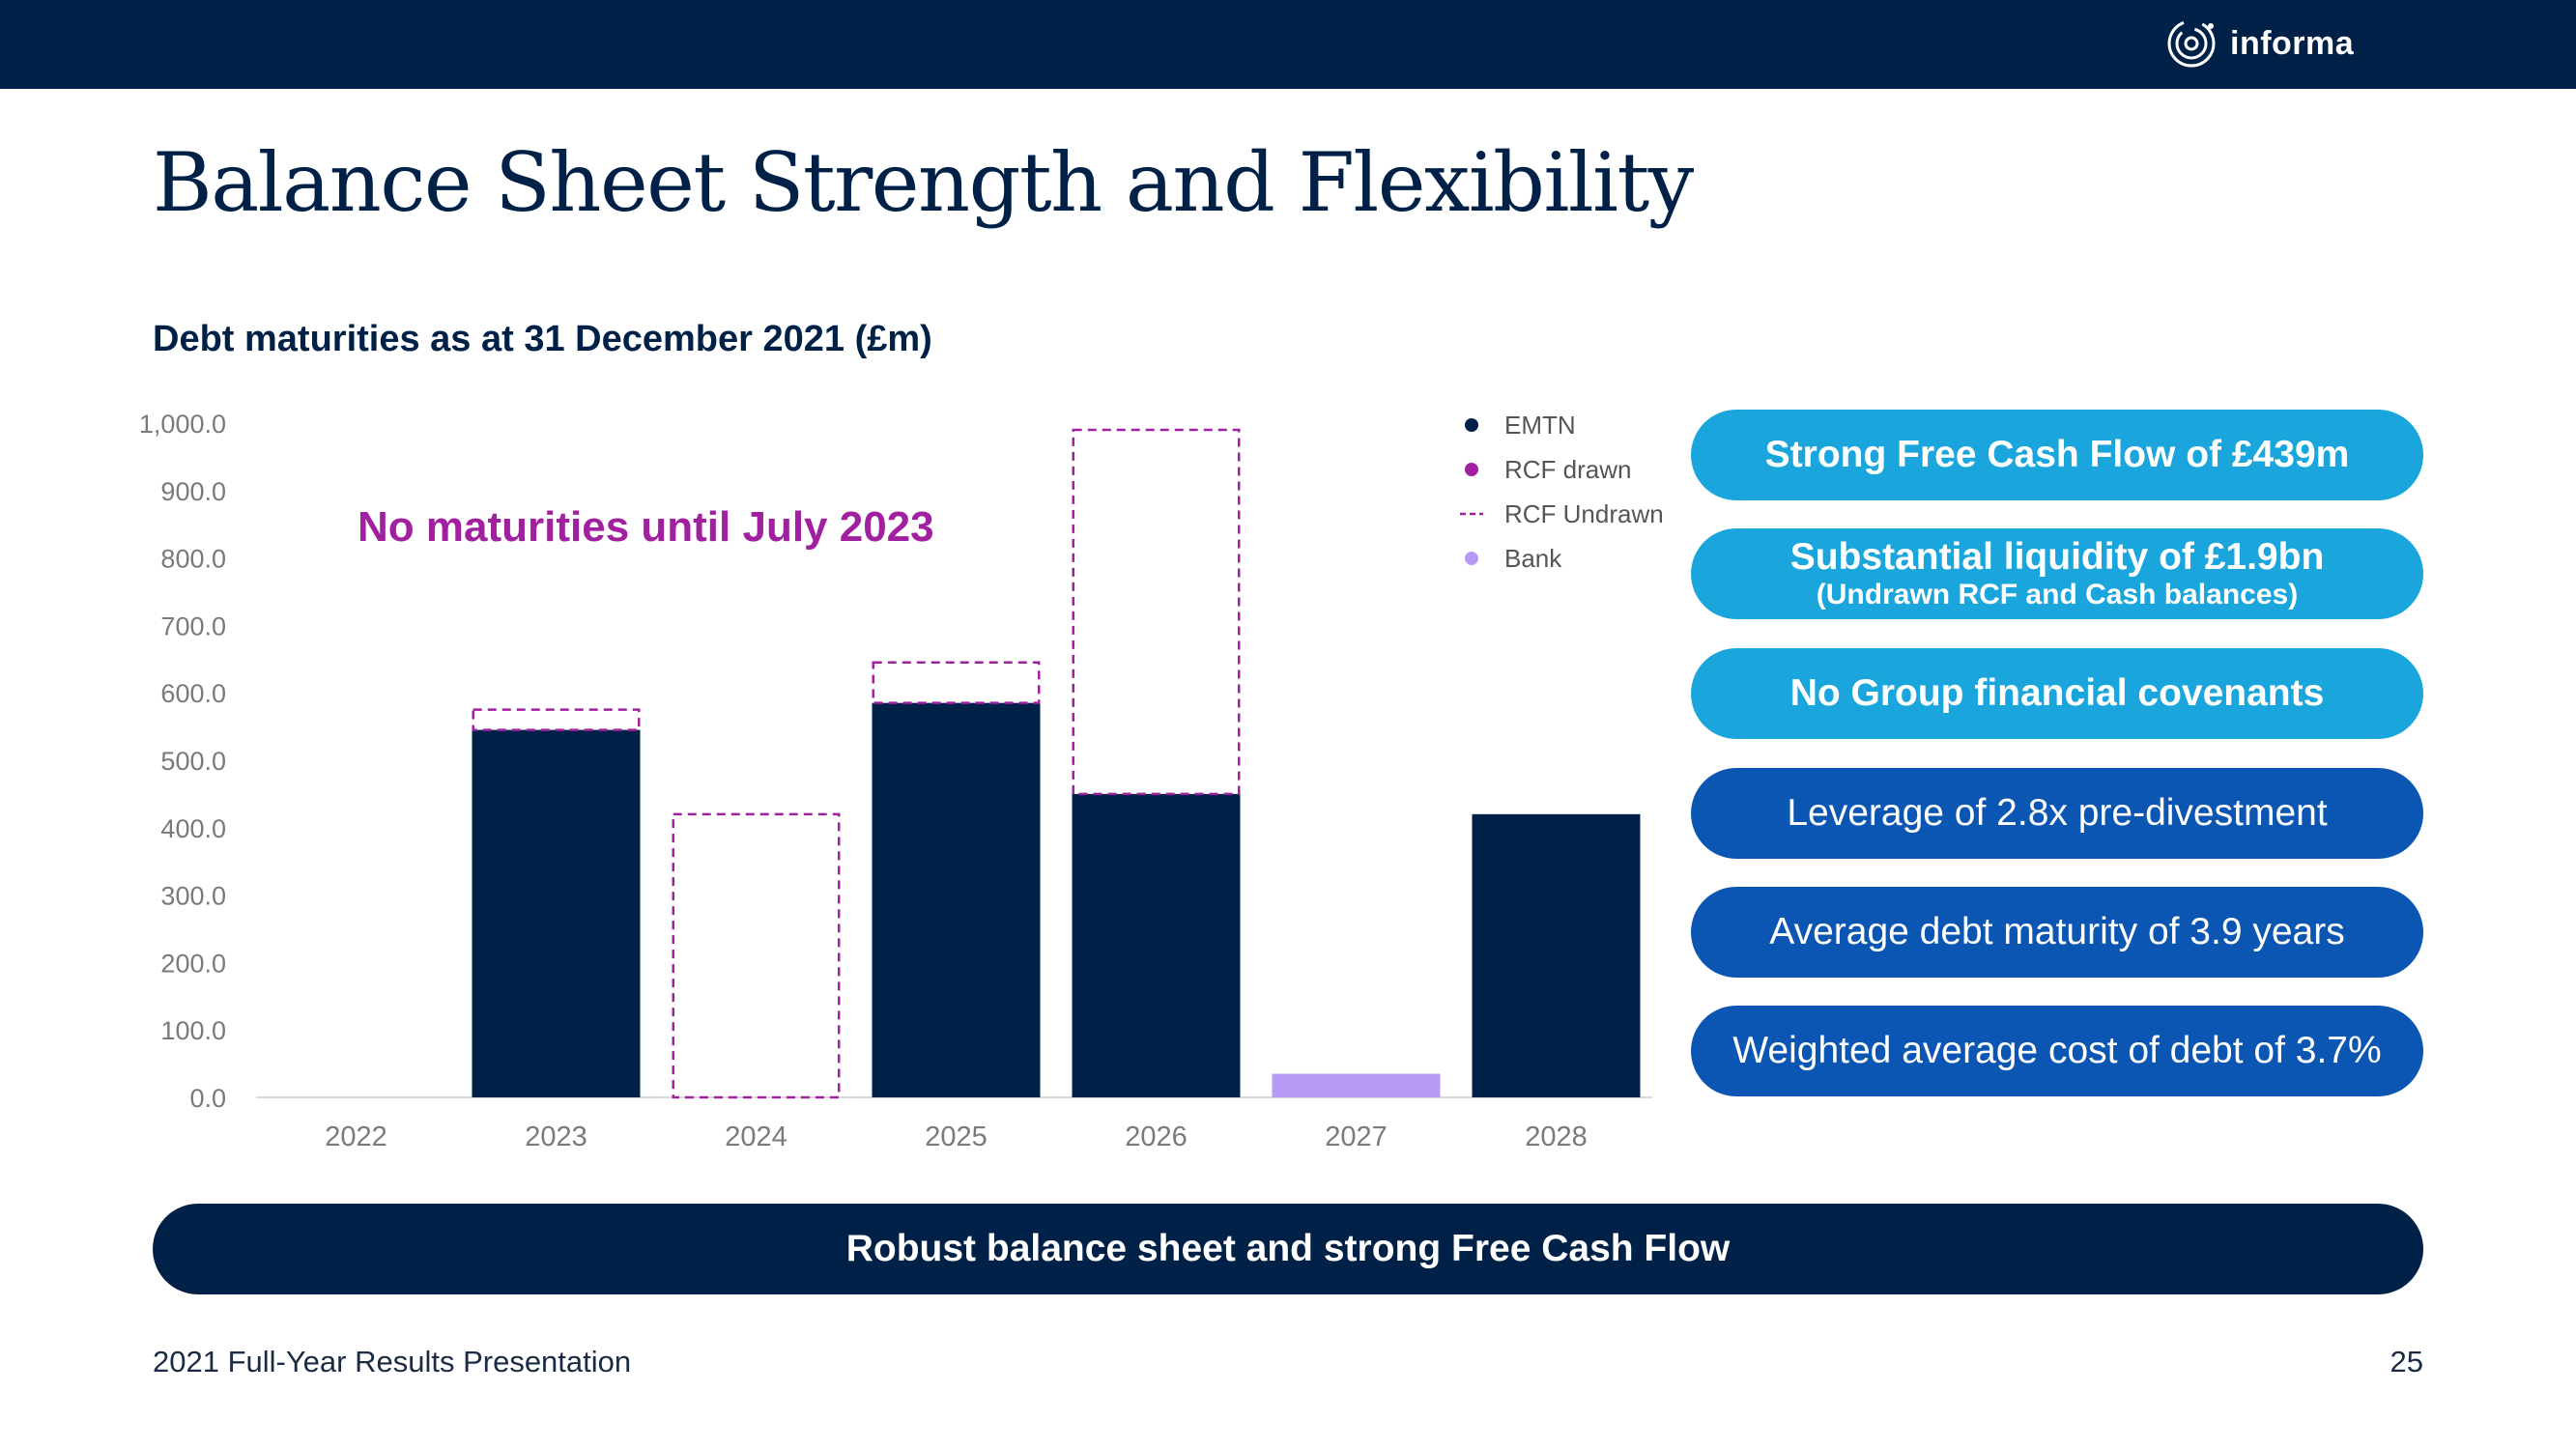  Describe the element at coordinates (756, 1137) in the screenshot. I see `x-tick-label: 2024` at that location.